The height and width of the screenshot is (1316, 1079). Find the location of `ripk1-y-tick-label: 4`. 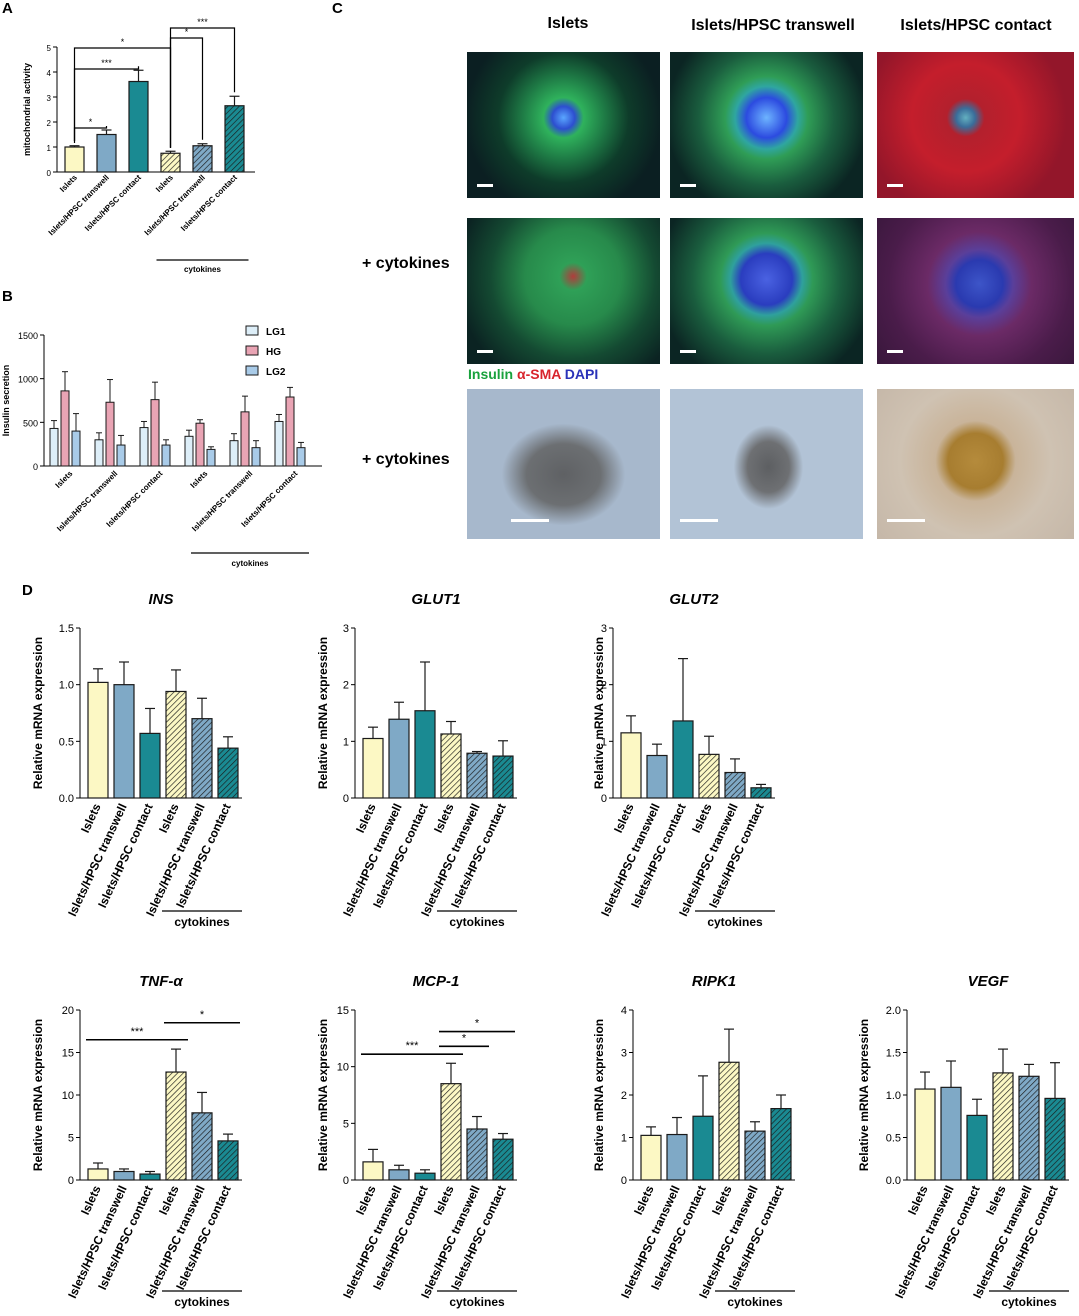

ripk1-y-tick-label: 4 is located at coordinates (624, 1011).